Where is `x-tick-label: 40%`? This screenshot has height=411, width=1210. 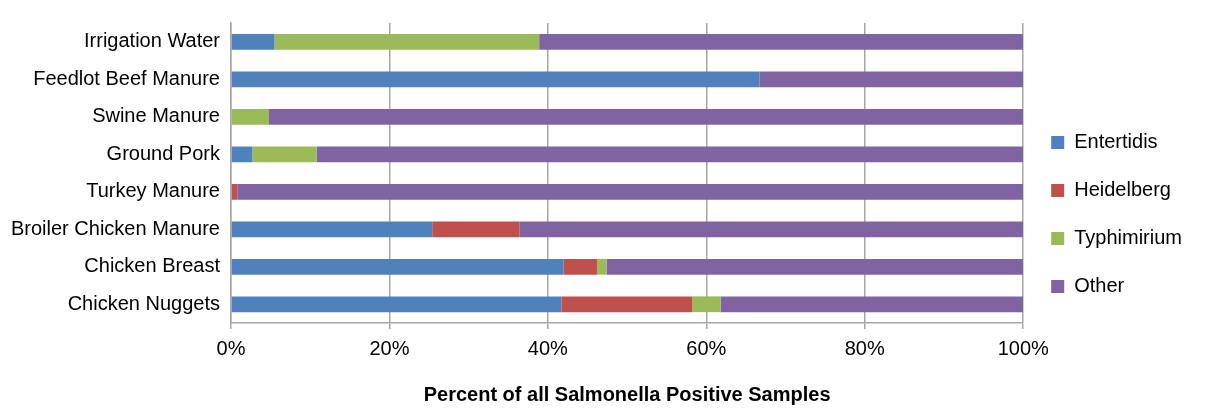 x-tick-label: 40% is located at coordinates (548, 347).